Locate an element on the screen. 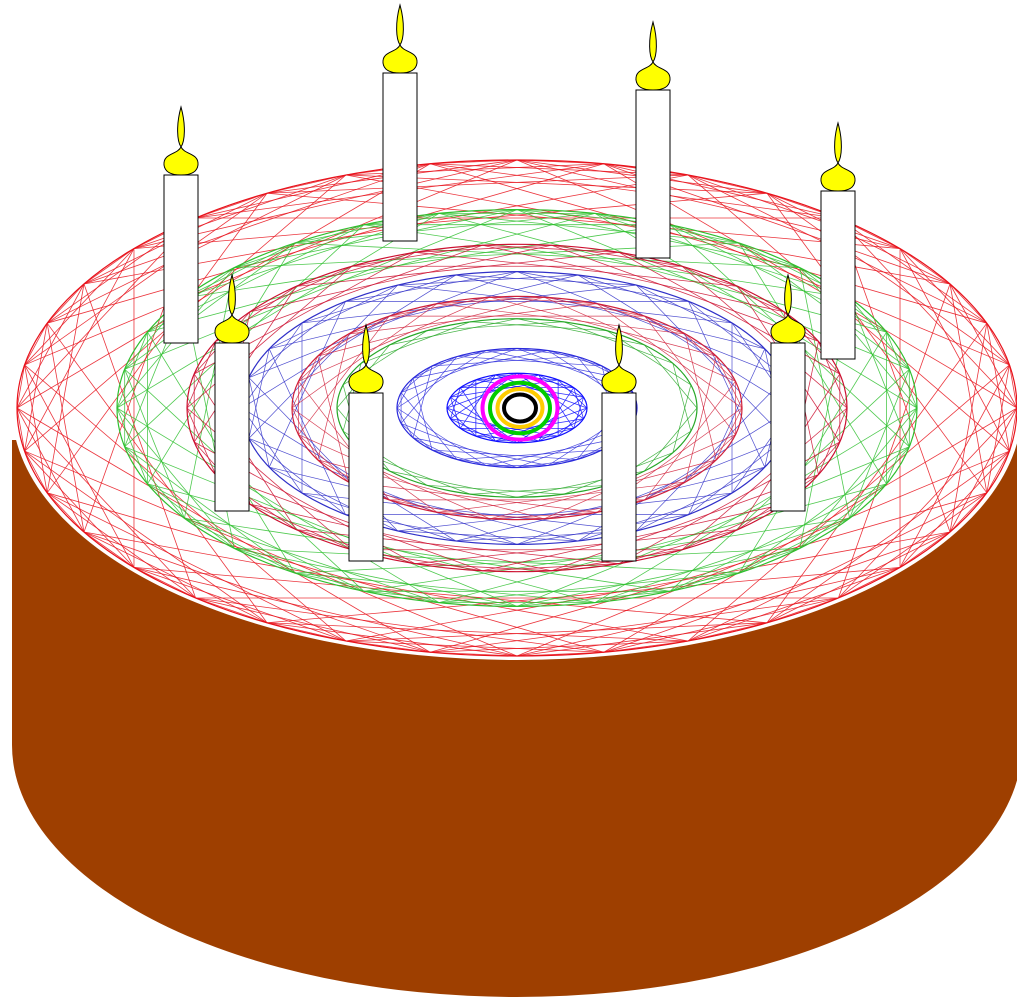 The image size is (1017, 998). pattern-center is located at coordinates (520, 408).